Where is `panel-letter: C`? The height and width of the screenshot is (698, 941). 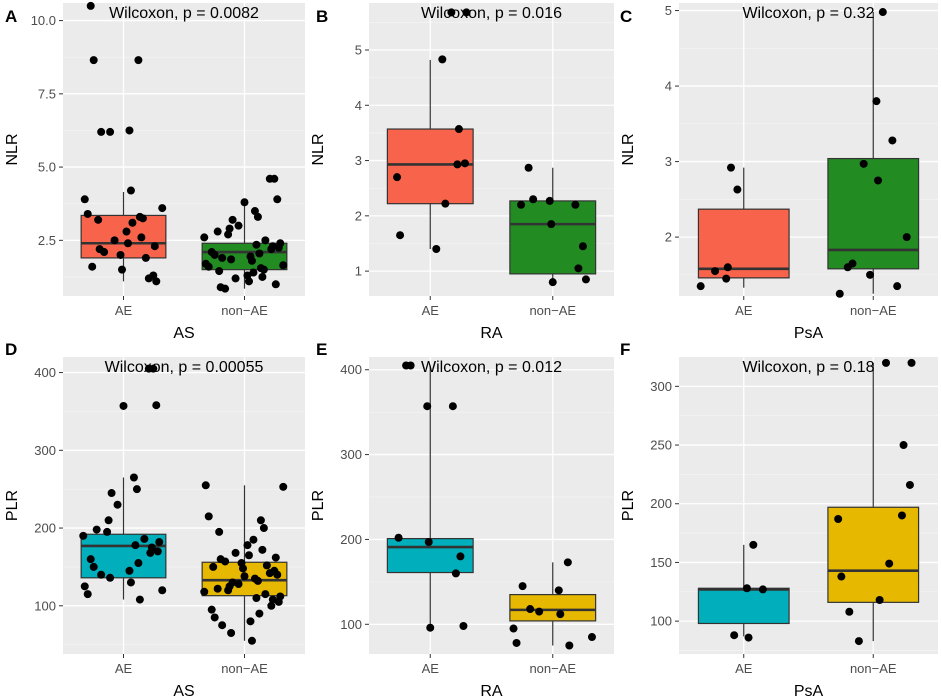
panel-letter: C is located at coordinates (626, 16).